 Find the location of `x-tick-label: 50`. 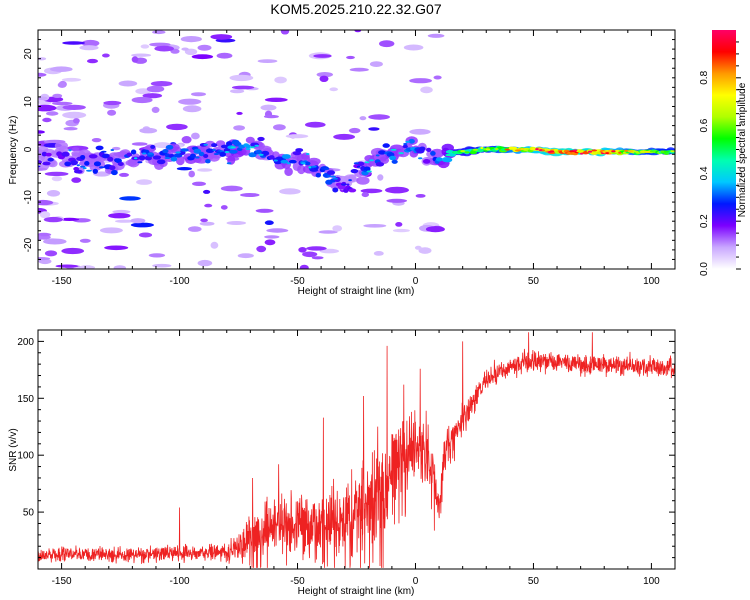

x-tick-label: 50 is located at coordinates (534, 581).